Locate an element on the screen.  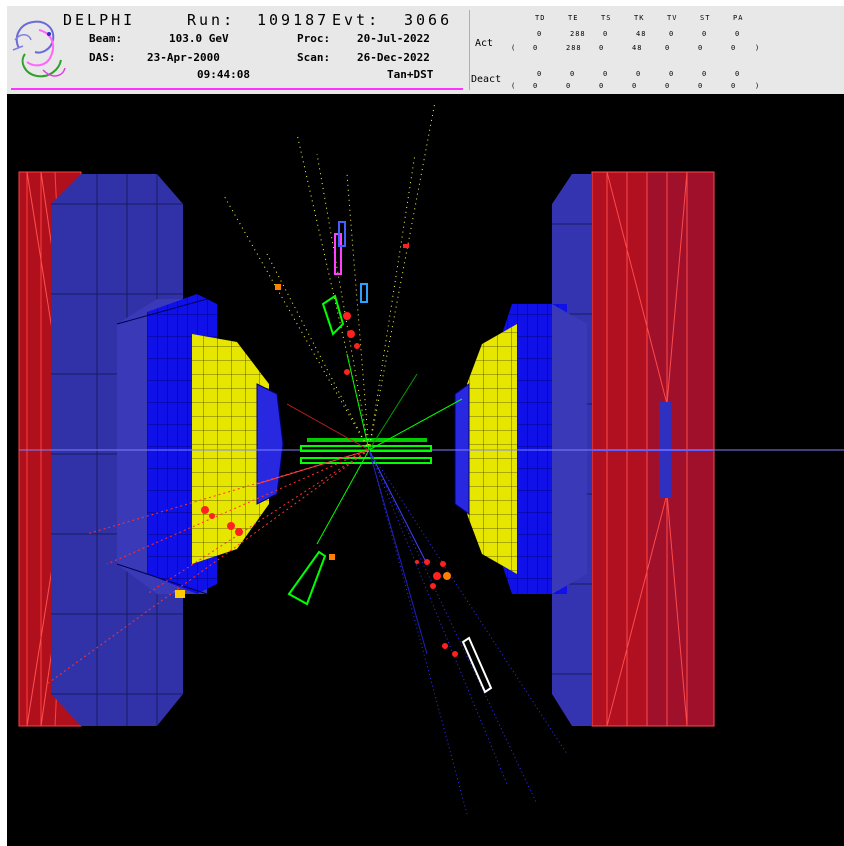
act-value: 48 is located at coordinates (641, 34).